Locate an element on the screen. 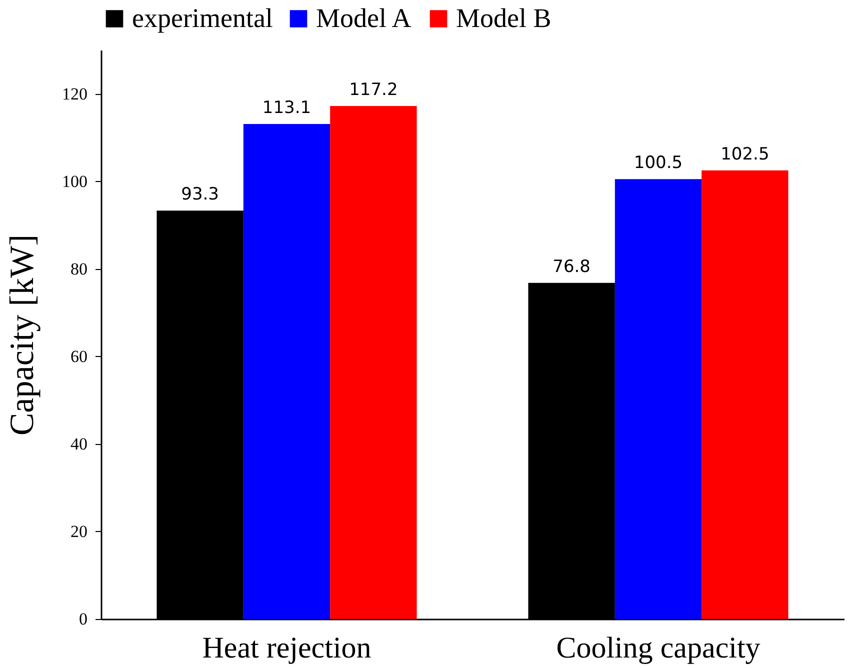 This screenshot has width=849, height=668. legend-label: Model A is located at coordinates (364, 17).